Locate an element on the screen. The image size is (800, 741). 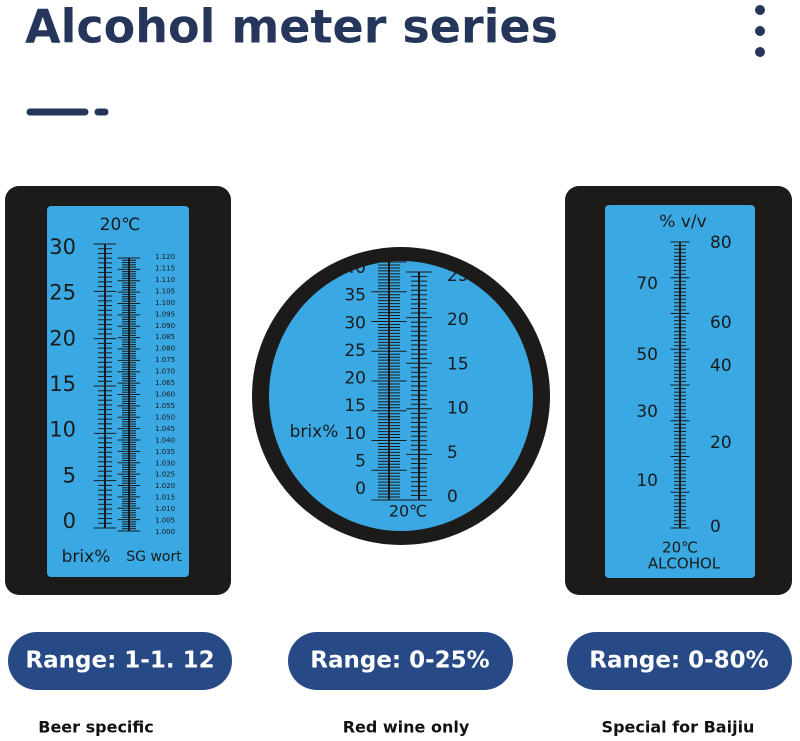
scale-label: 1.065 is located at coordinates (165, 383).